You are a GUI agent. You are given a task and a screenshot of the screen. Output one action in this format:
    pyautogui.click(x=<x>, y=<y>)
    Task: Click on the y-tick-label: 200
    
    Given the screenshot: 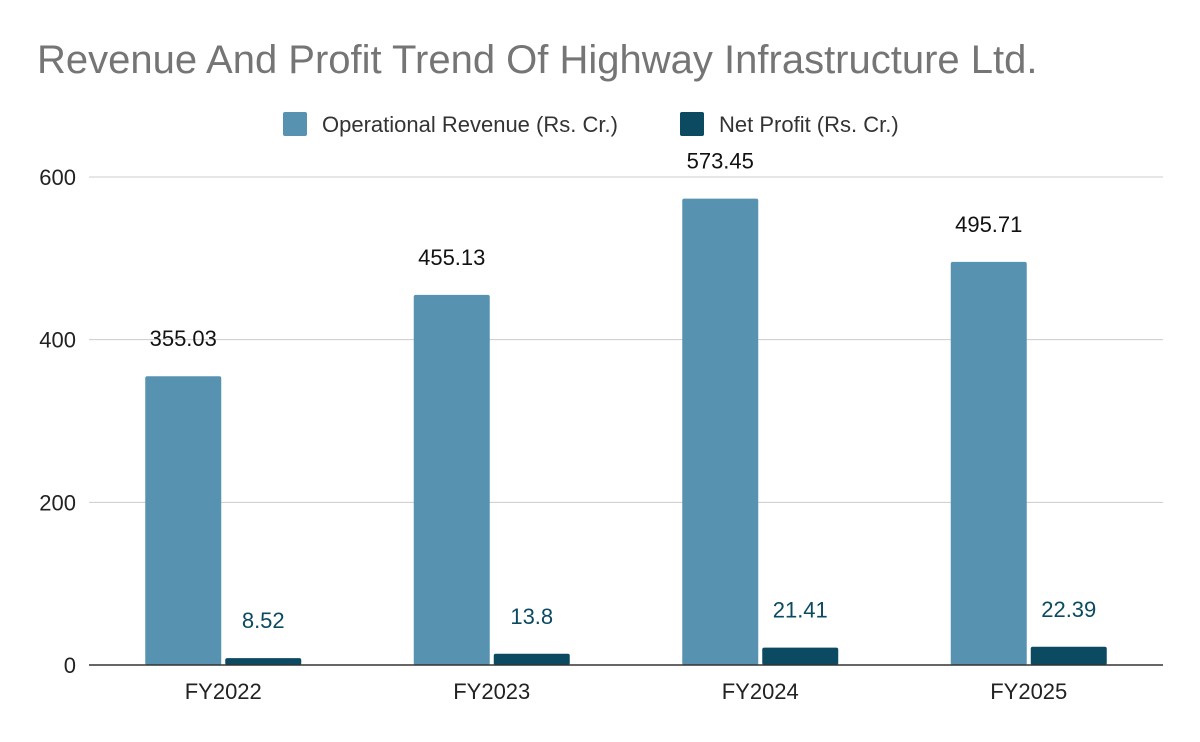 What is the action you would take?
    pyautogui.click(x=57, y=502)
    